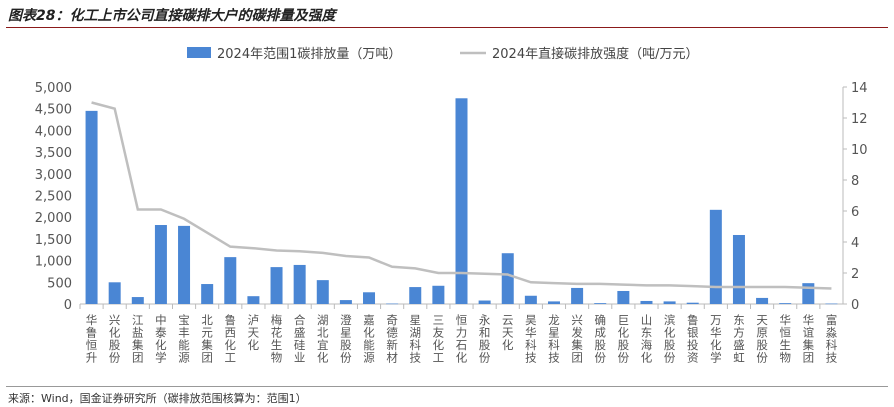  What do you see at coordinates (670, 338) in the screenshot?
I see `x-tick-label: 滨化股份` at bounding box center [670, 338].